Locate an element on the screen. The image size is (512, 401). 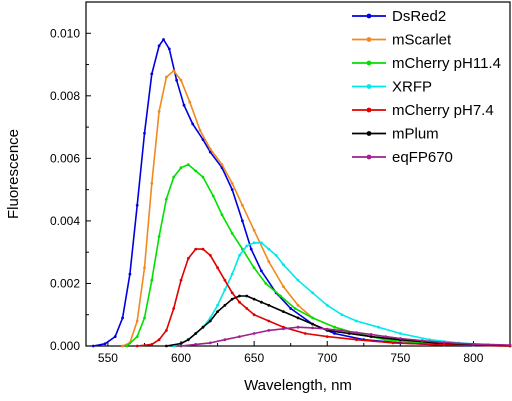
x-tick-label: 700 is located at coordinates (327, 358).